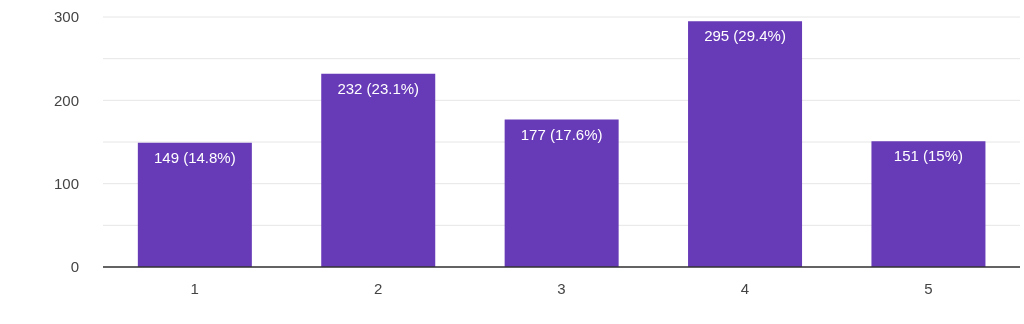 This screenshot has width=1024, height=324. What do you see at coordinates (66, 17) in the screenshot?
I see `y-tick-label: 300` at bounding box center [66, 17].